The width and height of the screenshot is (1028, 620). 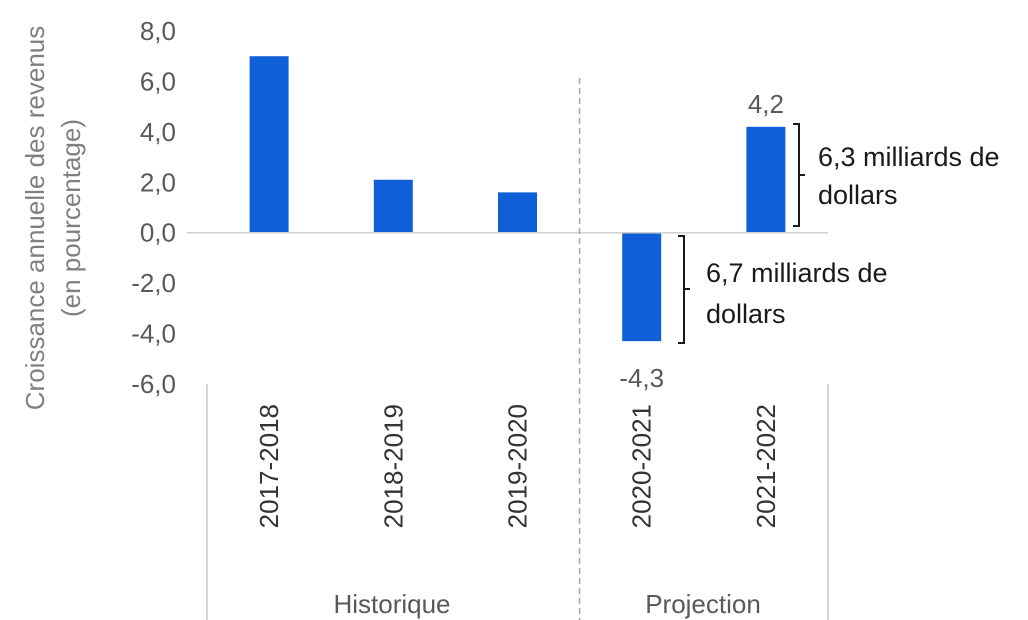 I want to click on group-label-historique: Historique, so click(x=391, y=604).